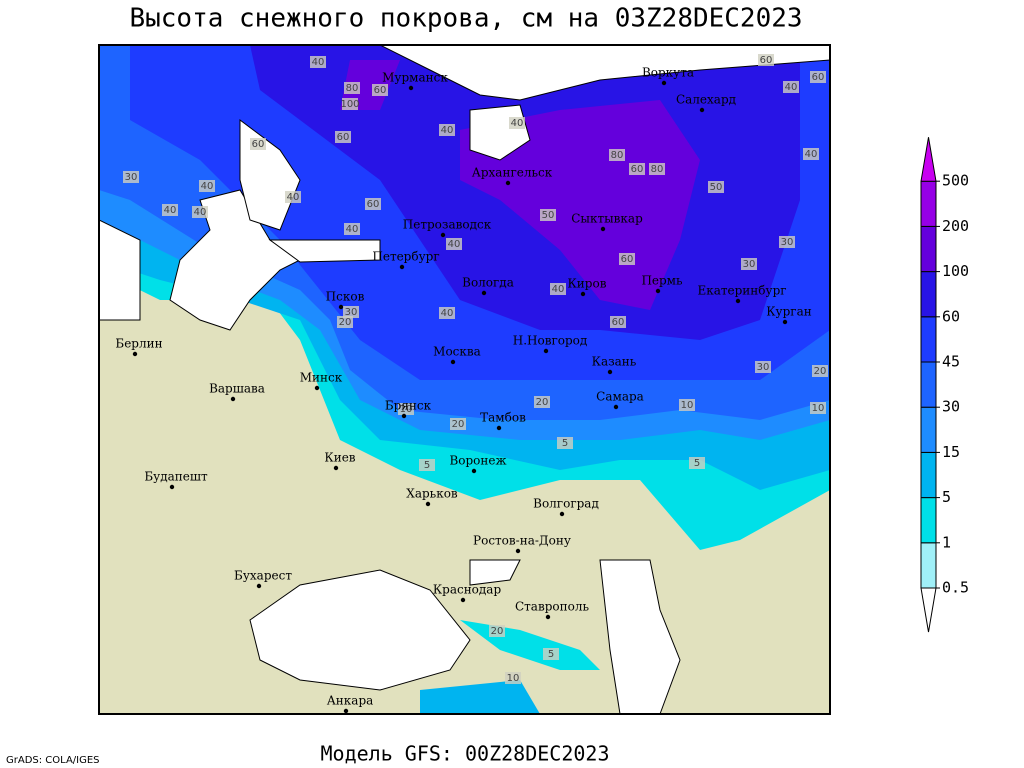  What do you see at coordinates (53, 760) in the screenshot?
I see `credit: GrADS: COLA/IGES` at bounding box center [53, 760].